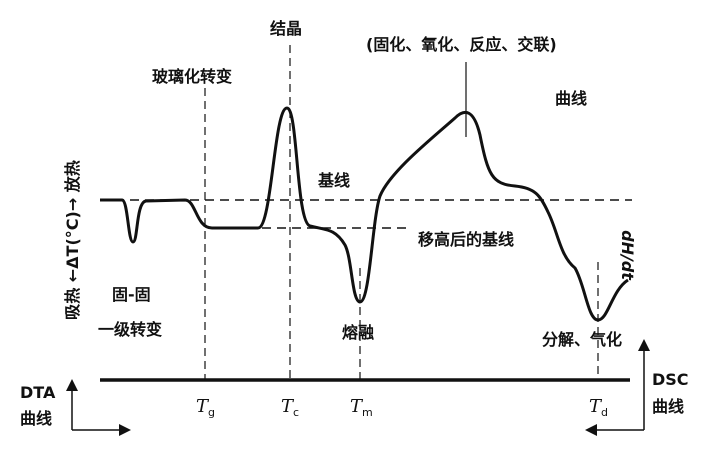 Image resolution: width=720 pixels, height=460 pixels. I want to click on melting-label: 熔融, so click(358, 332).